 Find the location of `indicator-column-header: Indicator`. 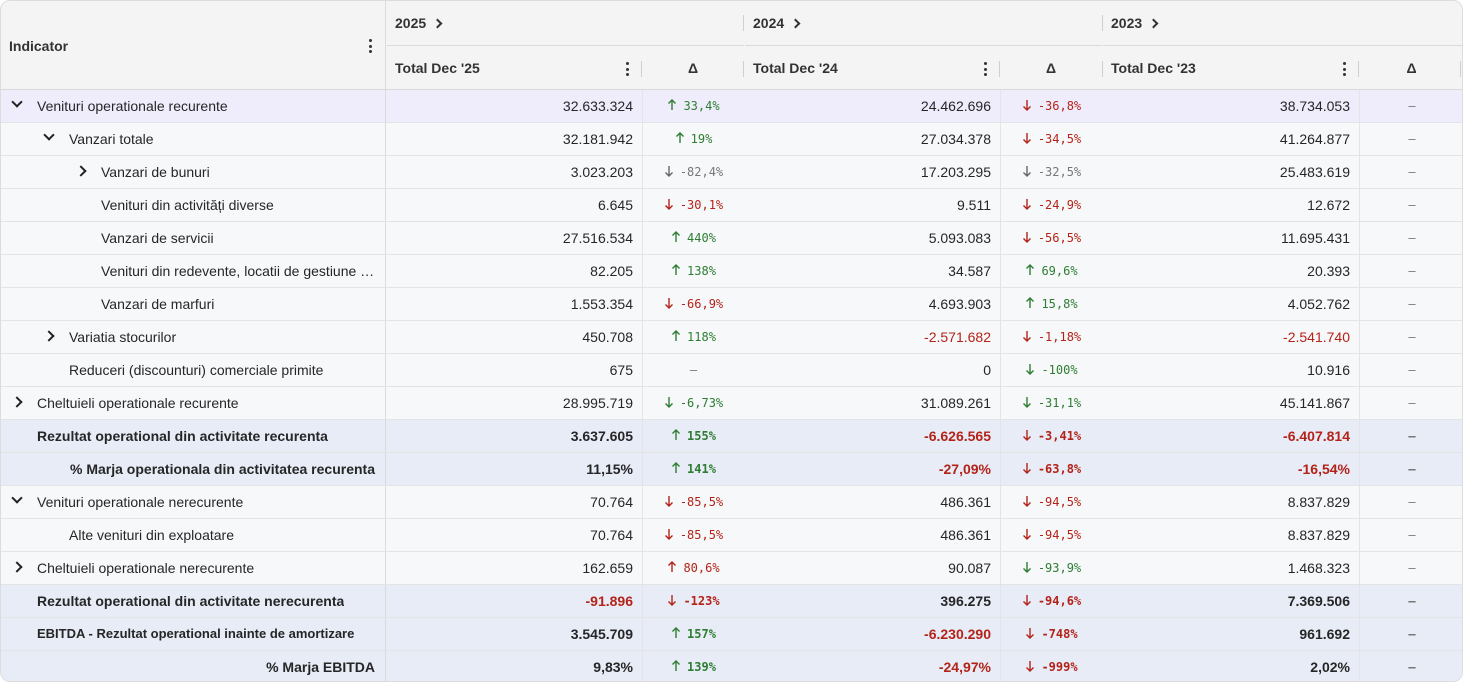

indicator-column-header: Indicator is located at coordinates (193, 45).